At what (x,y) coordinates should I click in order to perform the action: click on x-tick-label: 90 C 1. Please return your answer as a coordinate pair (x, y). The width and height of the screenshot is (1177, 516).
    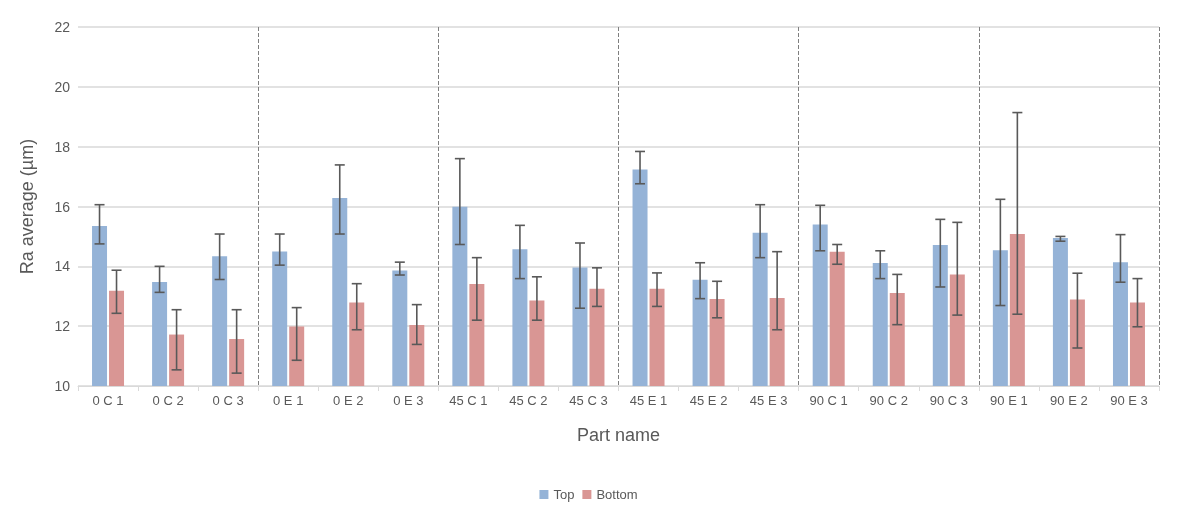
    Looking at the image, I should click on (828, 400).